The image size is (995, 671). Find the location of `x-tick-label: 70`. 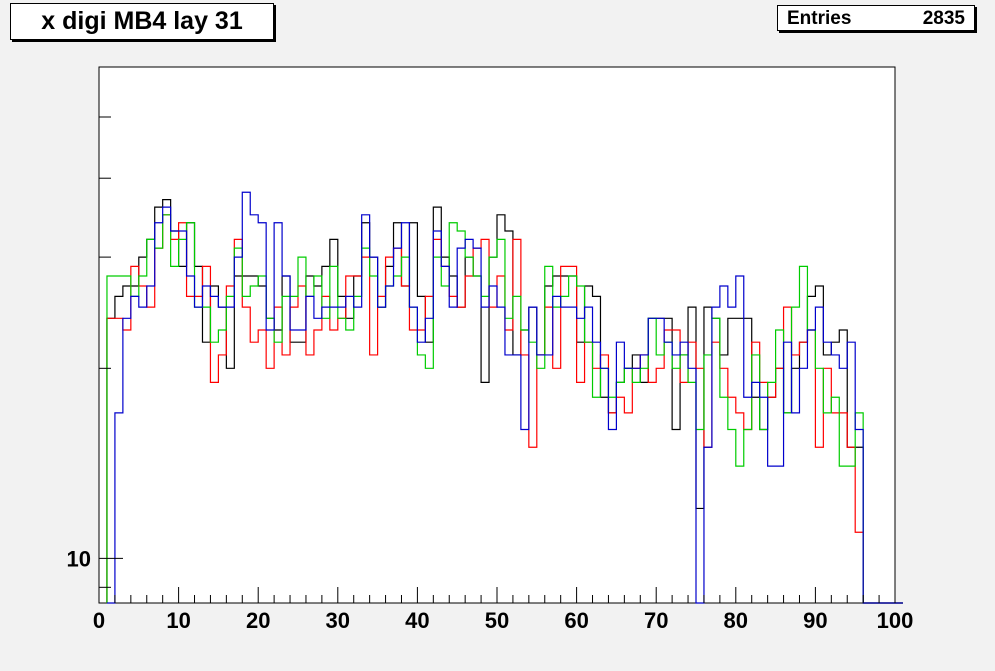

x-tick-label: 70 is located at coordinates (656, 620).